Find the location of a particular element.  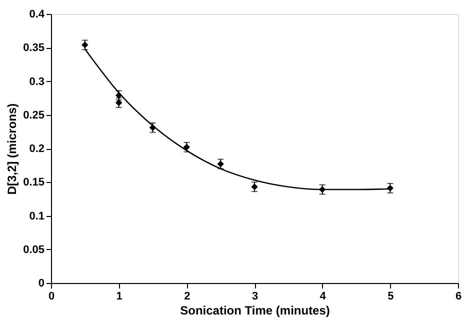

x-tick-label: 6 is located at coordinates (458, 296).